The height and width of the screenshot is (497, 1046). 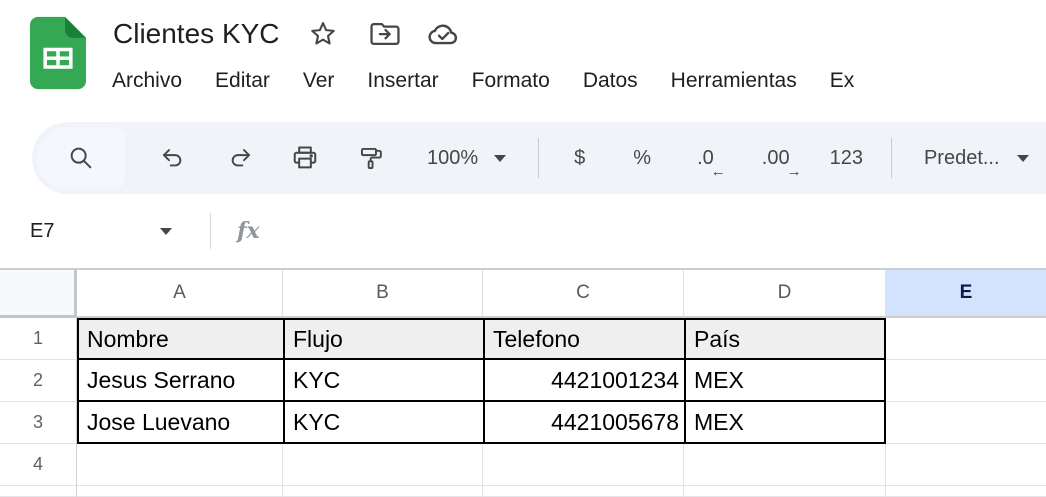 I want to click on cell-c4, so click(x=583, y=465).